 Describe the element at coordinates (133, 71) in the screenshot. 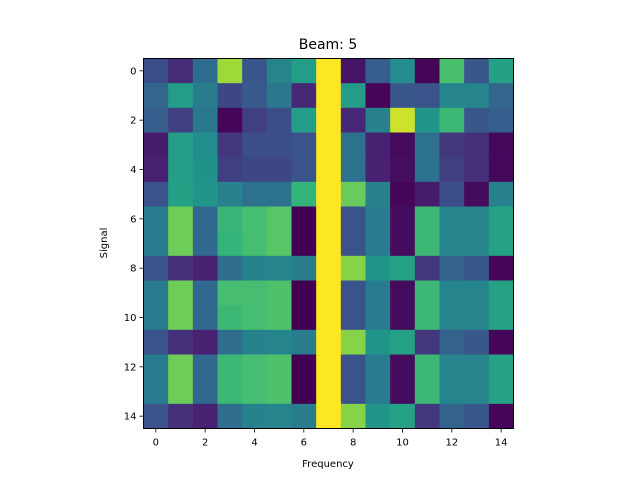

I see `y-tick-label: 0` at that location.